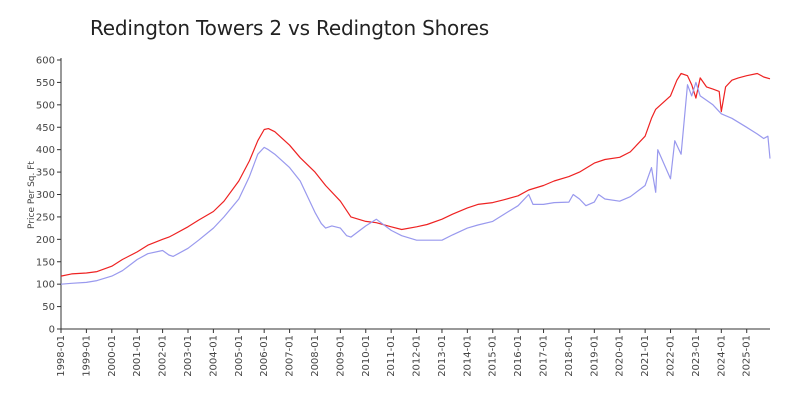  What do you see at coordinates (188, 356) in the screenshot?
I see `x-tick-label: 2003-01` at bounding box center [188, 356].